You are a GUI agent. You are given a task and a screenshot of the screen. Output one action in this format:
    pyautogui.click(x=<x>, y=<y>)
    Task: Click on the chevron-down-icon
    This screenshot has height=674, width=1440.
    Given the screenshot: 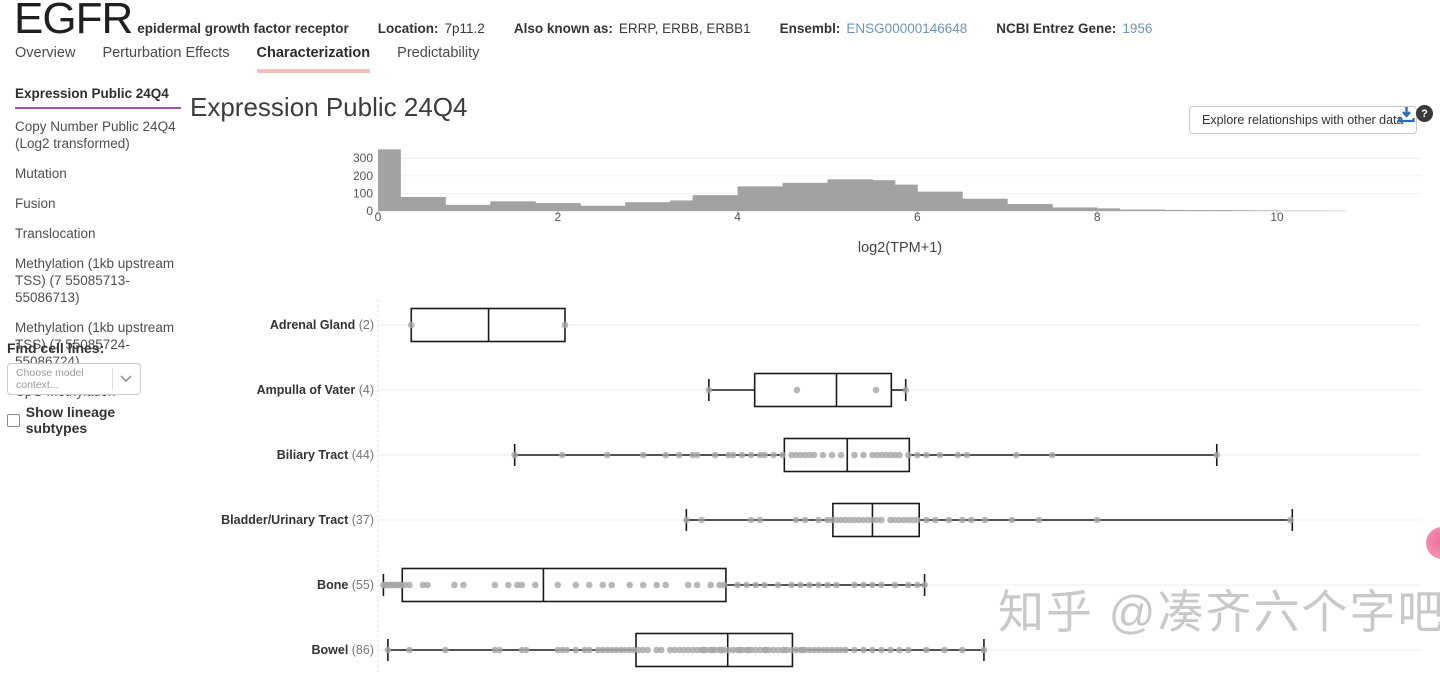 What is the action you would take?
    pyautogui.click(x=125, y=379)
    